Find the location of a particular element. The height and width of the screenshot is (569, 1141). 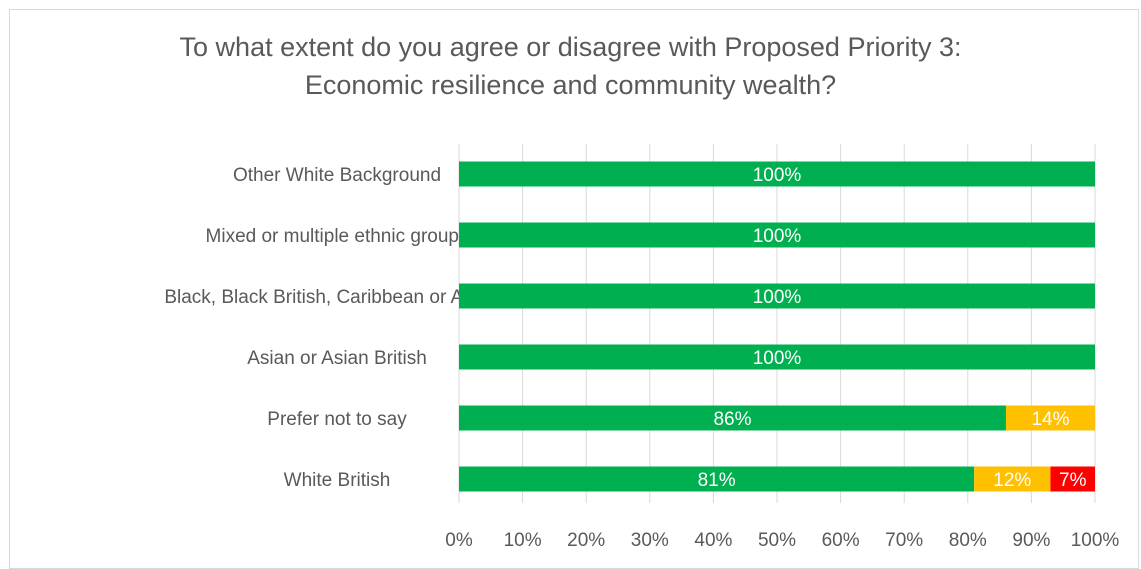

x-tick-label: 90% is located at coordinates (1031, 540).